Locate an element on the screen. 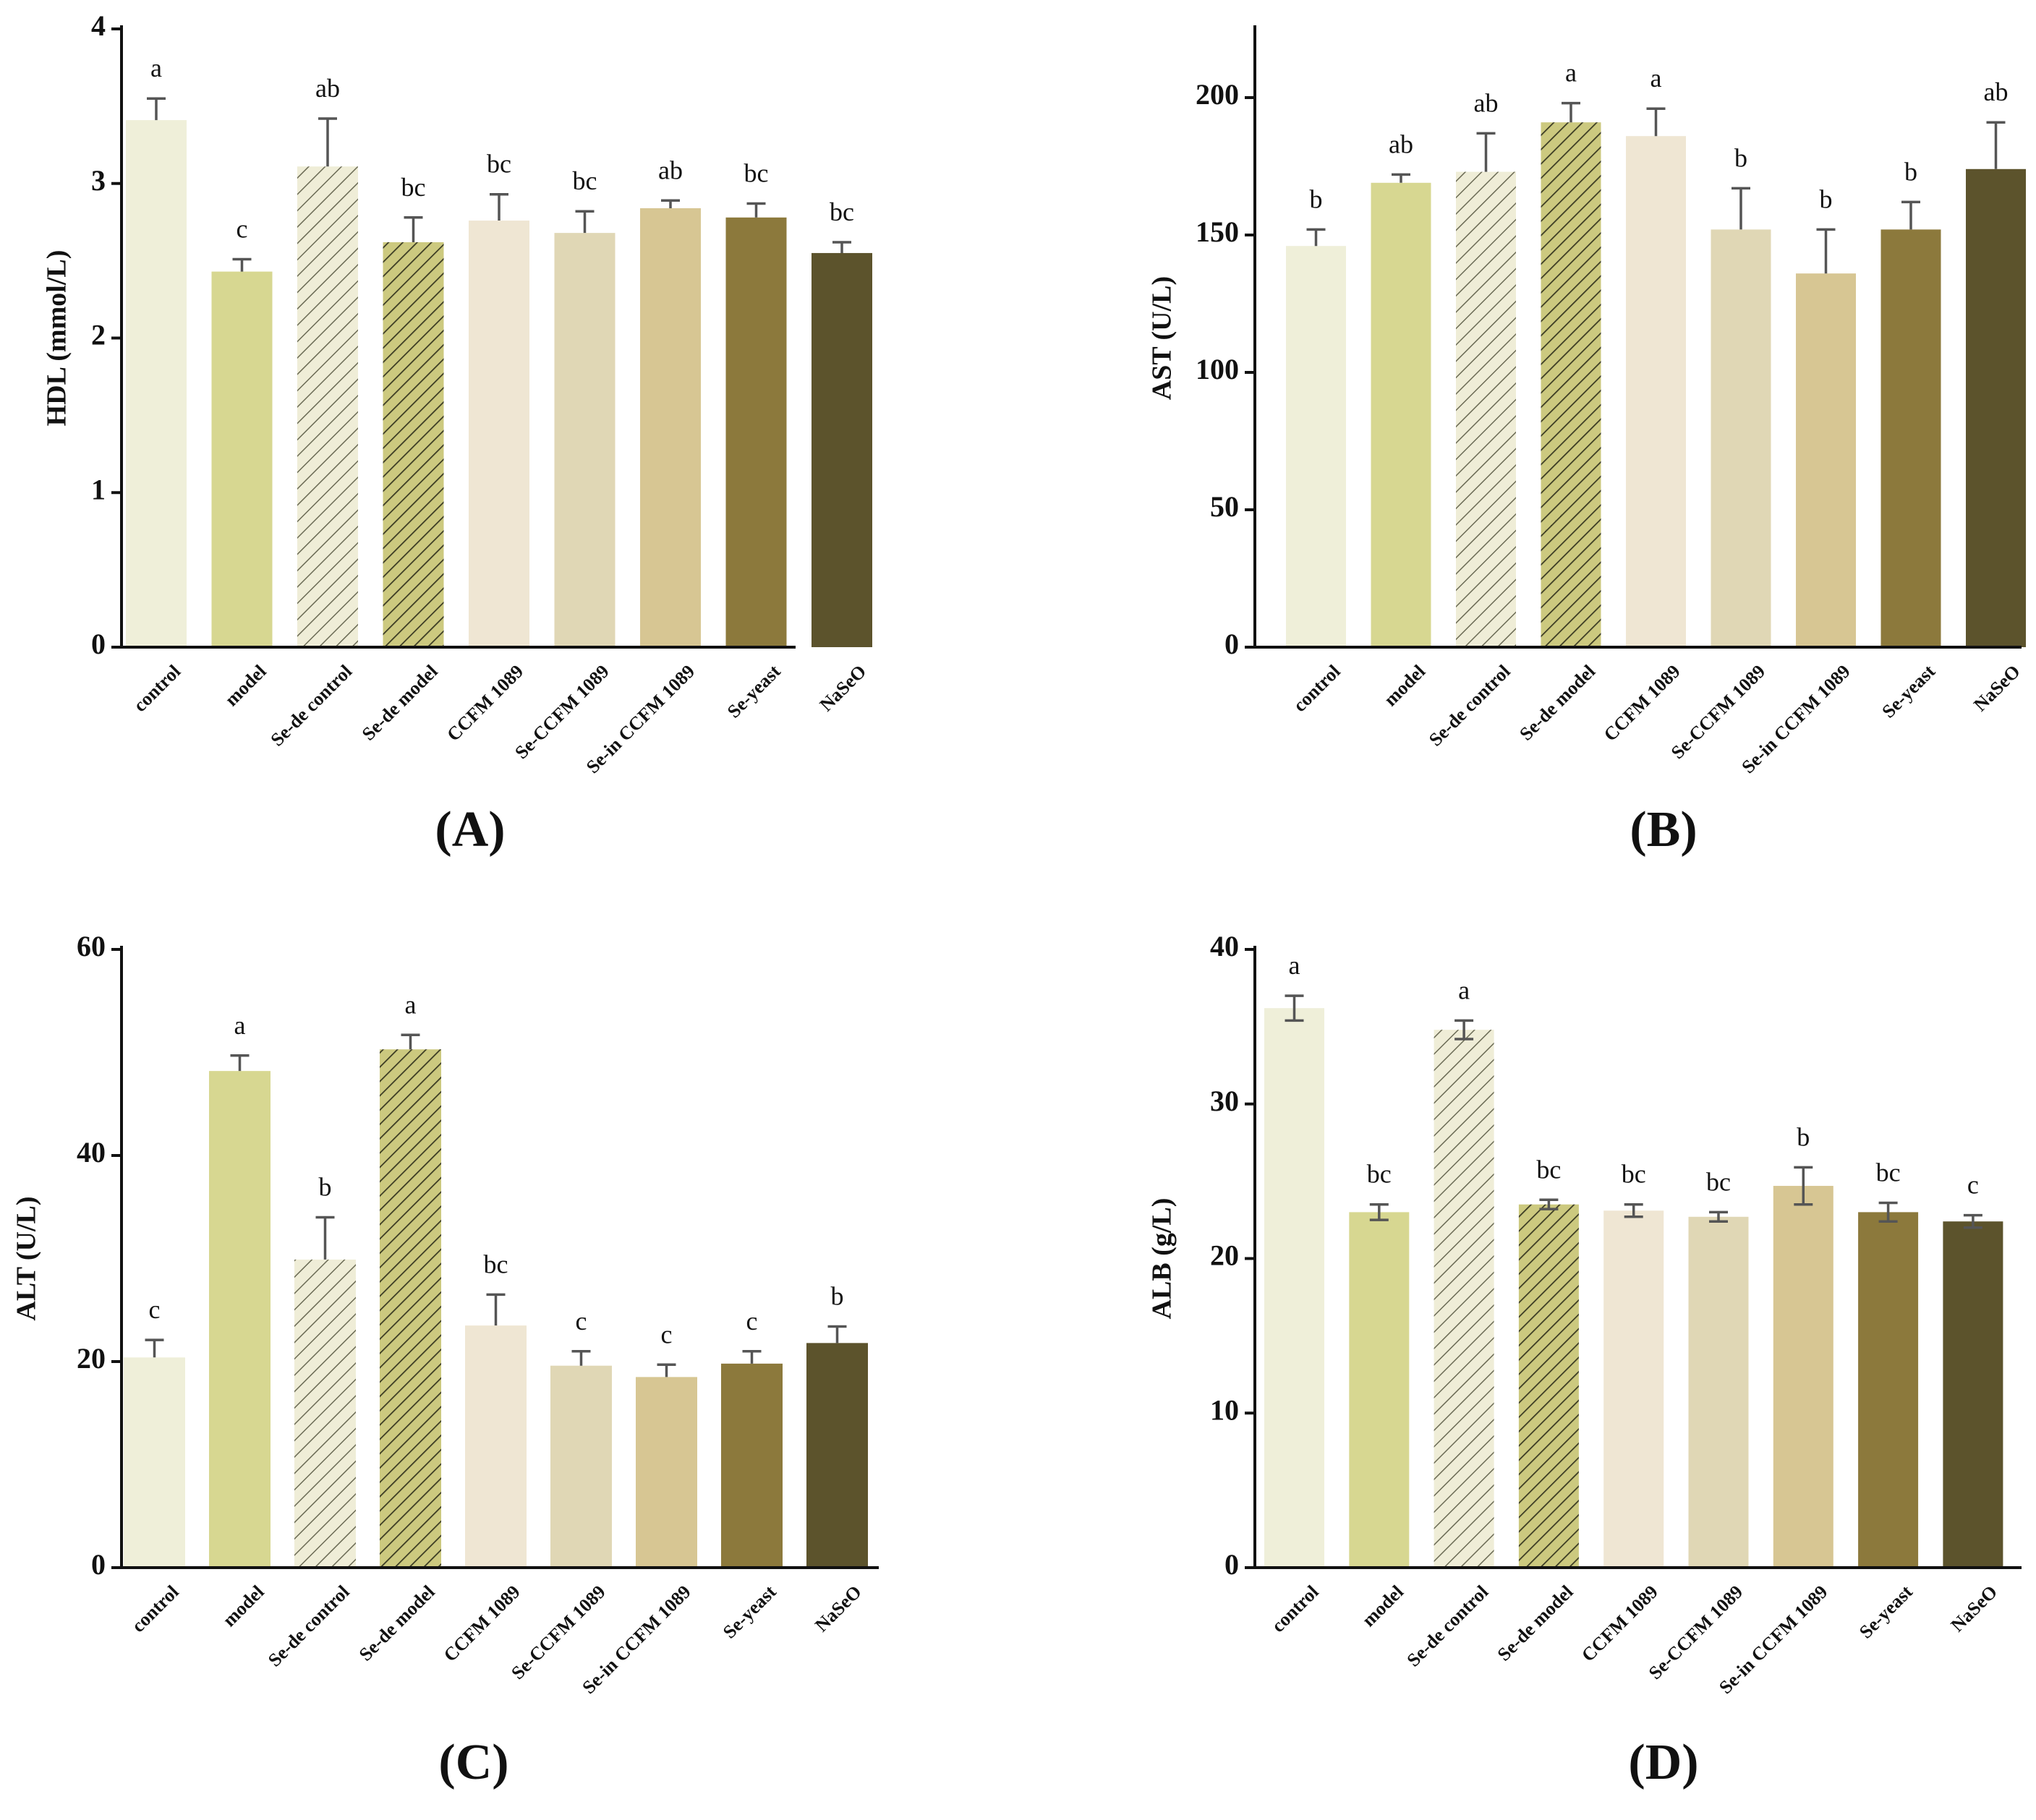 The width and height of the screenshot is (2036, 1820). y-tick-label: 2 is located at coordinates (98, 335).